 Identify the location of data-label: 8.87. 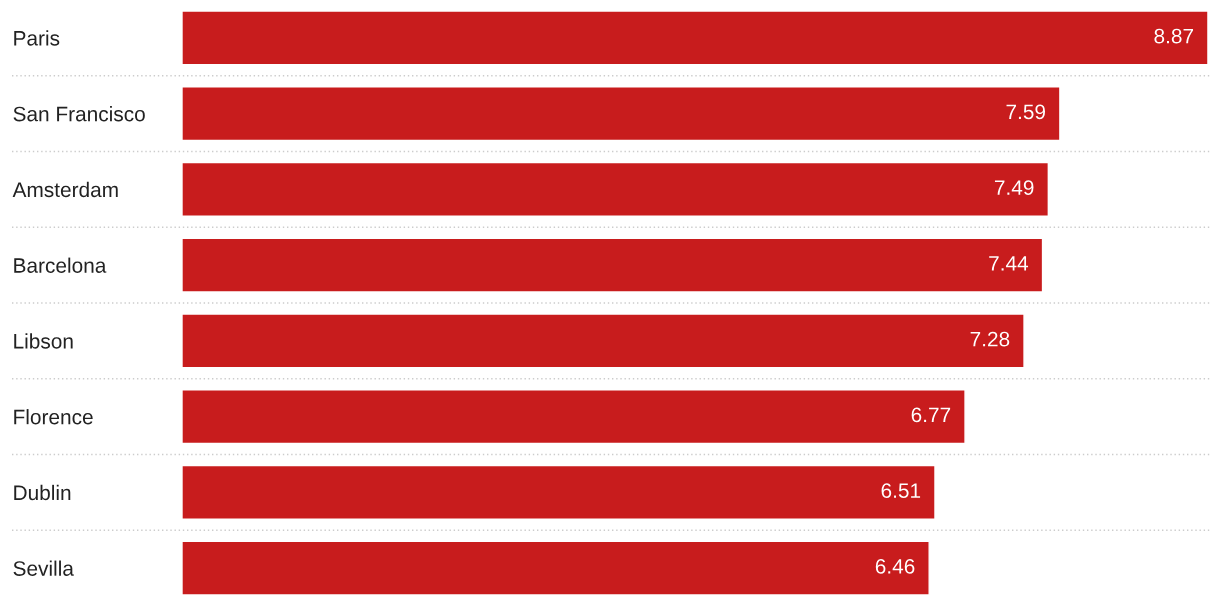
(1174, 36).